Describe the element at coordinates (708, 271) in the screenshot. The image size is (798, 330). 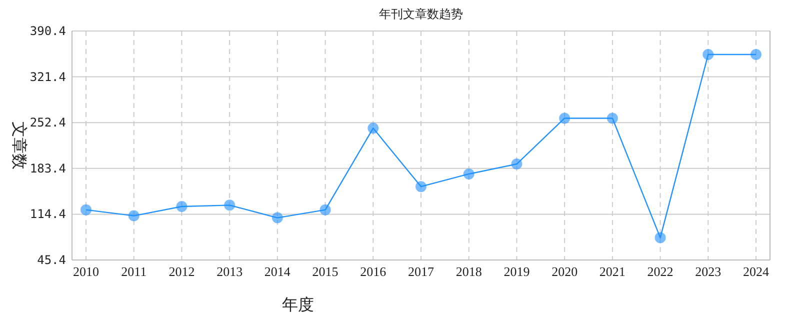
I see `x-tick-label: 2023` at that location.